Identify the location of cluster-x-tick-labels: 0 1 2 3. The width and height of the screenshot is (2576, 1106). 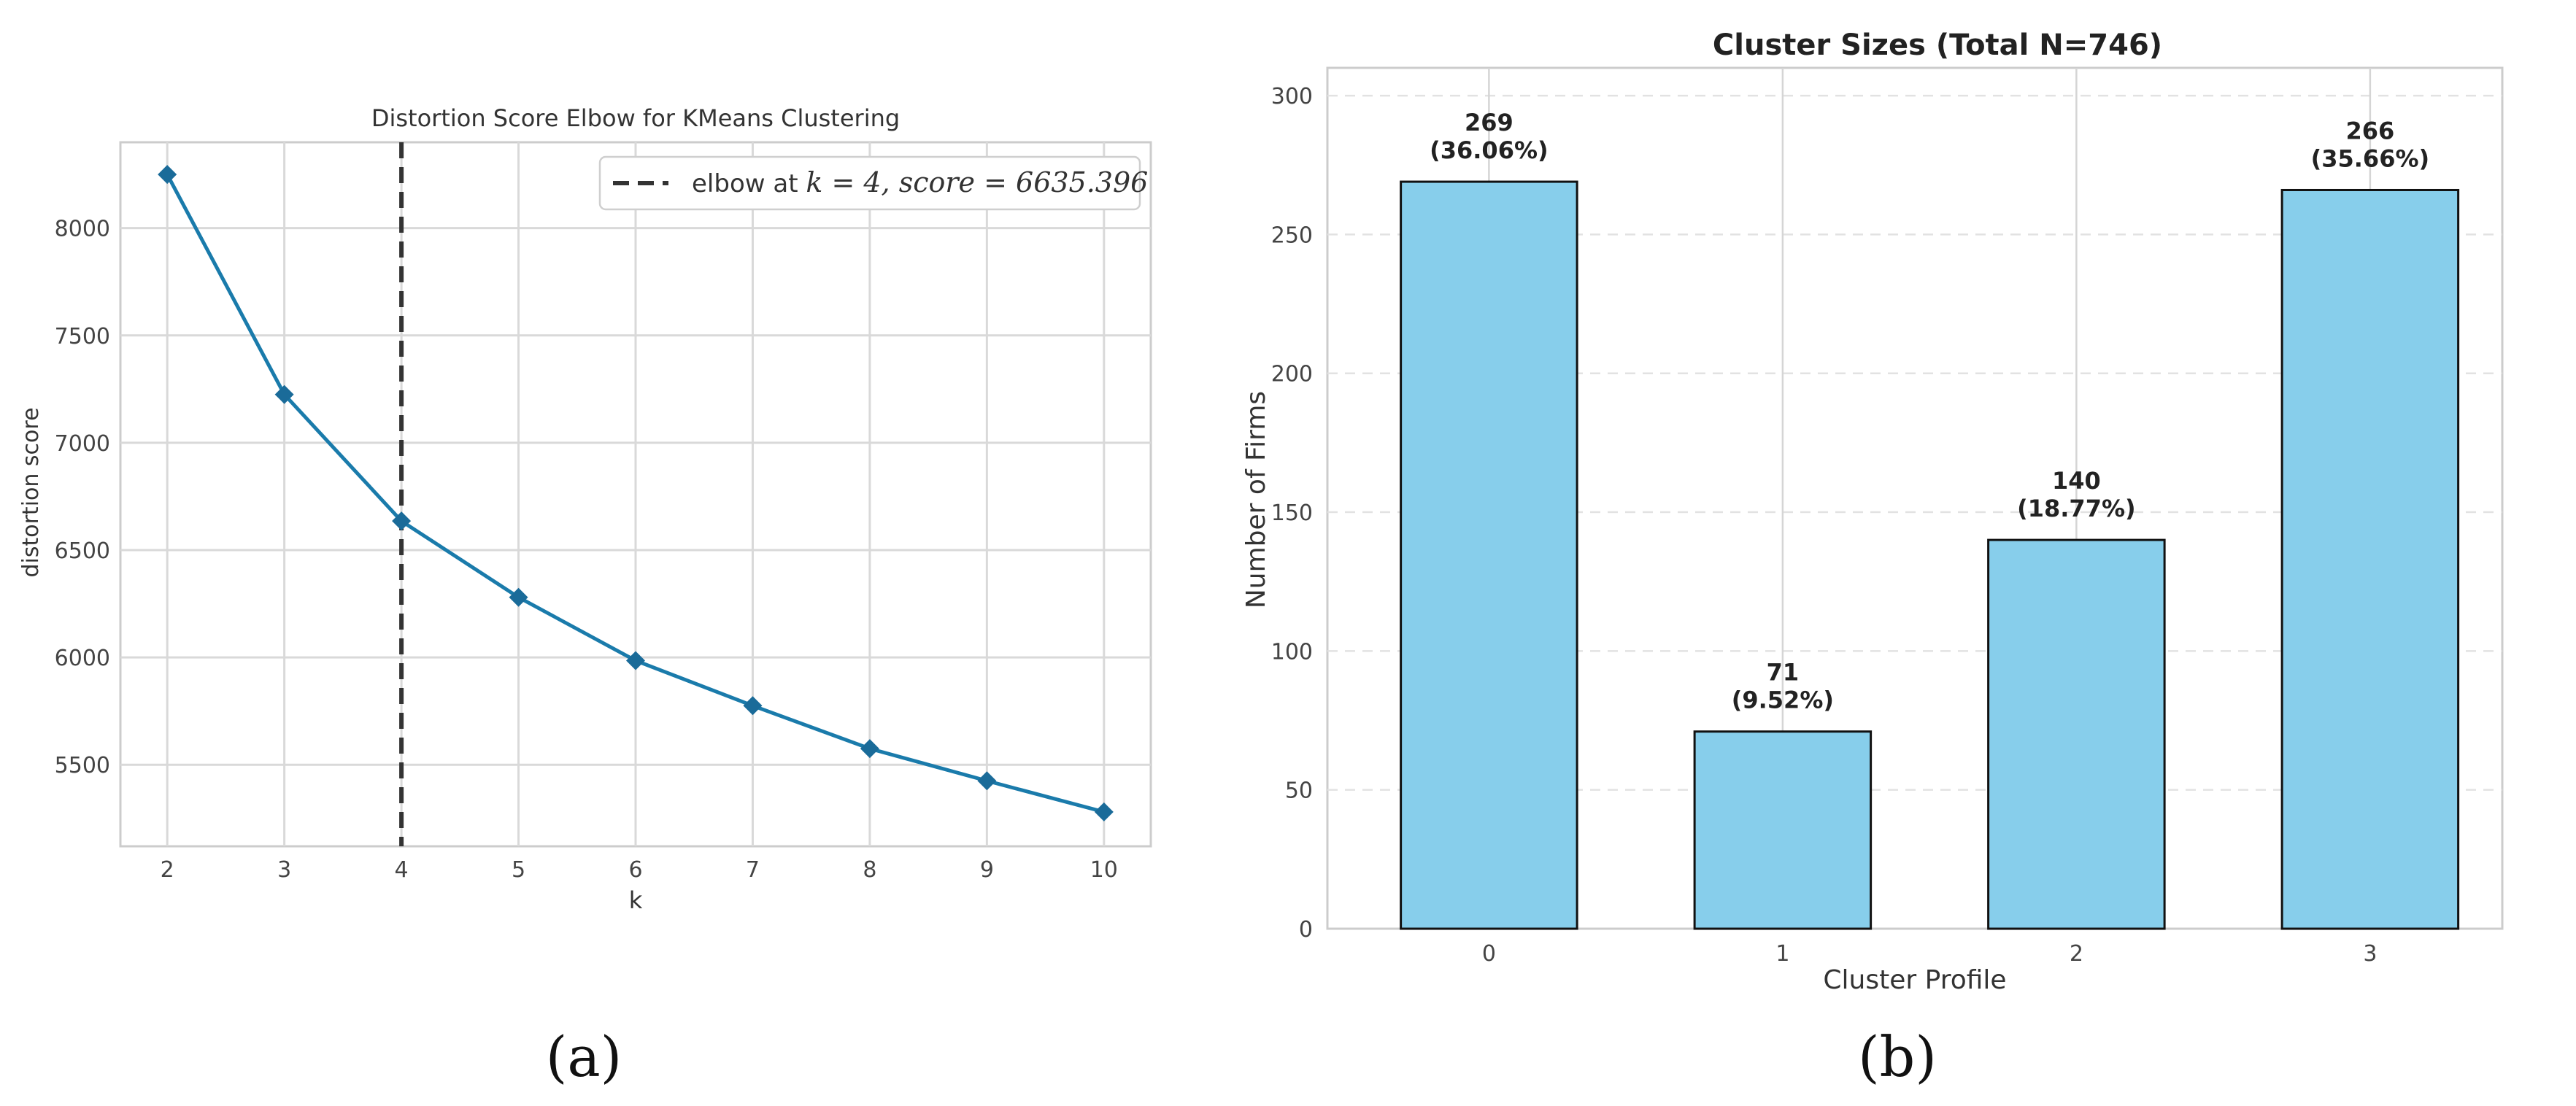
(1930, 954).